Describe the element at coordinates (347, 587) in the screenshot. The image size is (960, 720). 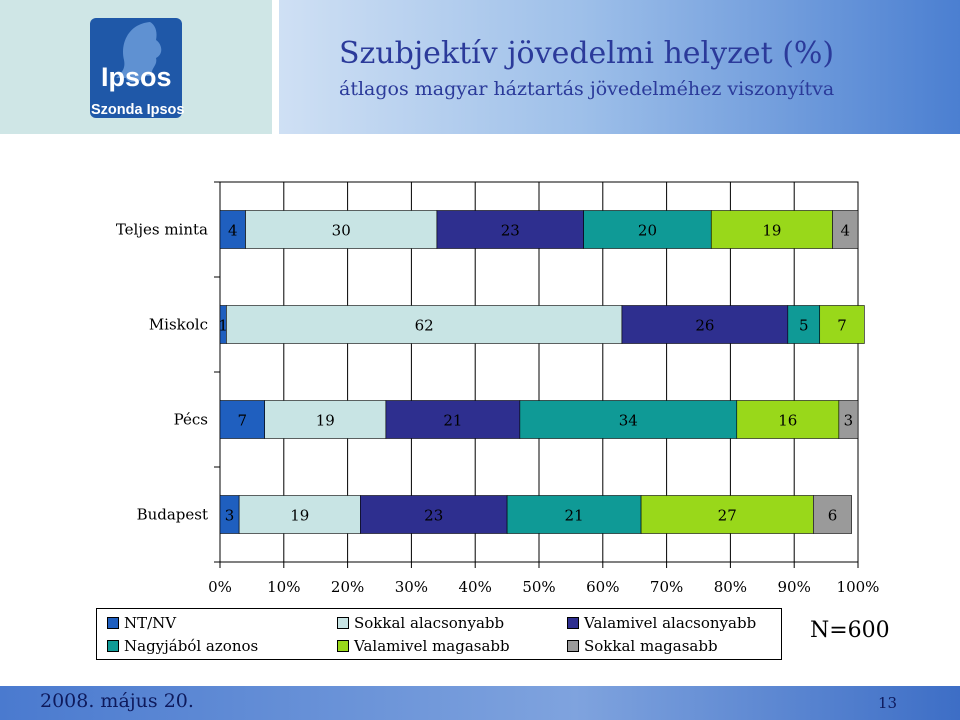
I see `x-tick-label: 20%` at that location.